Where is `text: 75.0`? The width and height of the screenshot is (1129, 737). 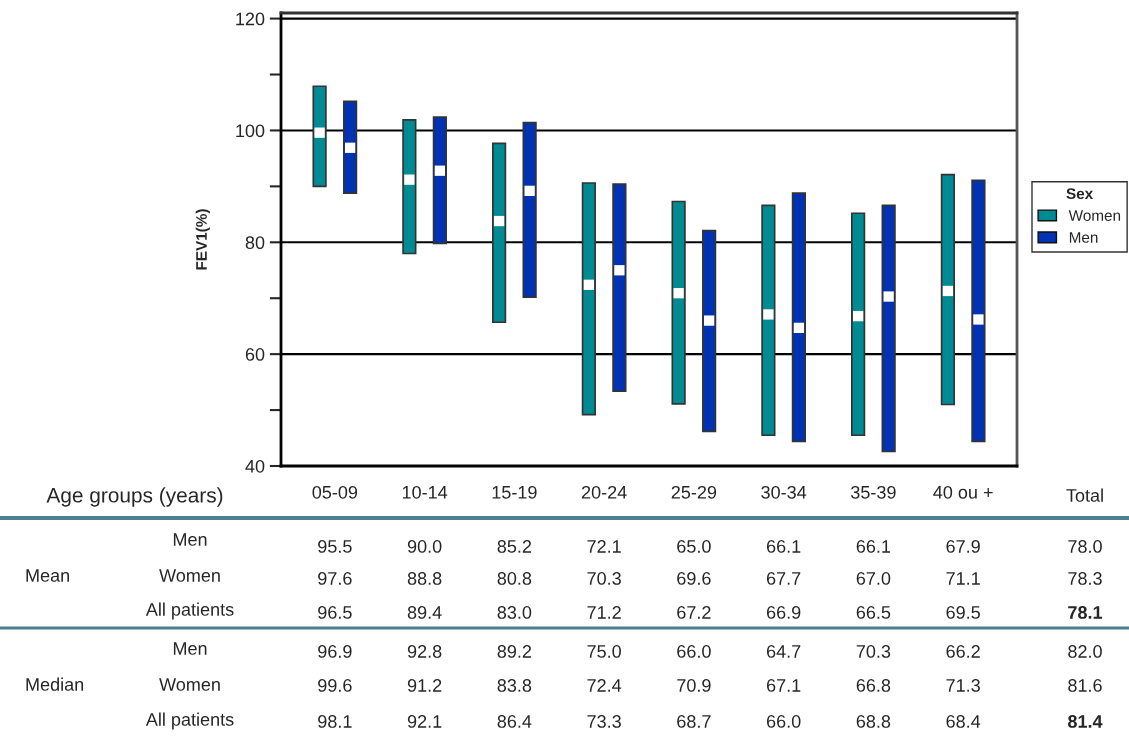 text: 75.0 is located at coordinates (604, 651).